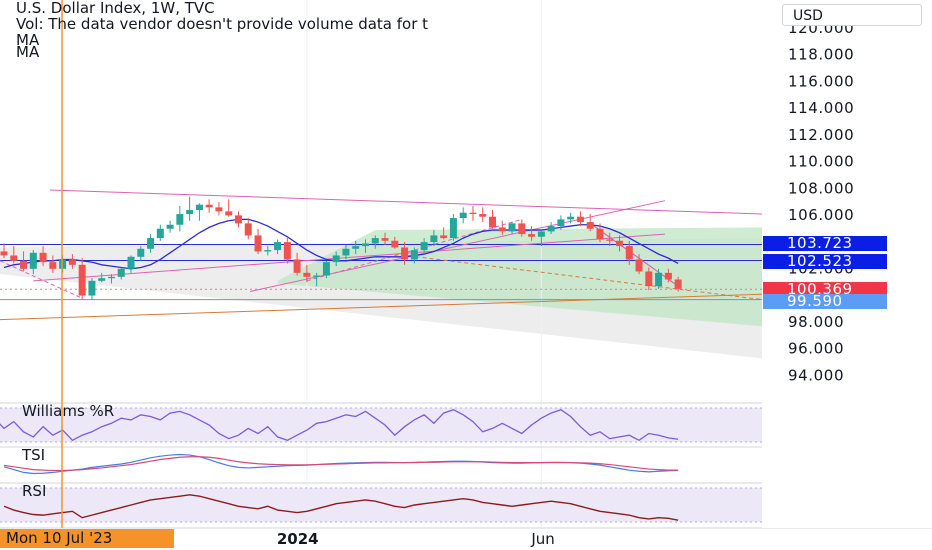  I want to click on trendline-left, so click(41, 279).